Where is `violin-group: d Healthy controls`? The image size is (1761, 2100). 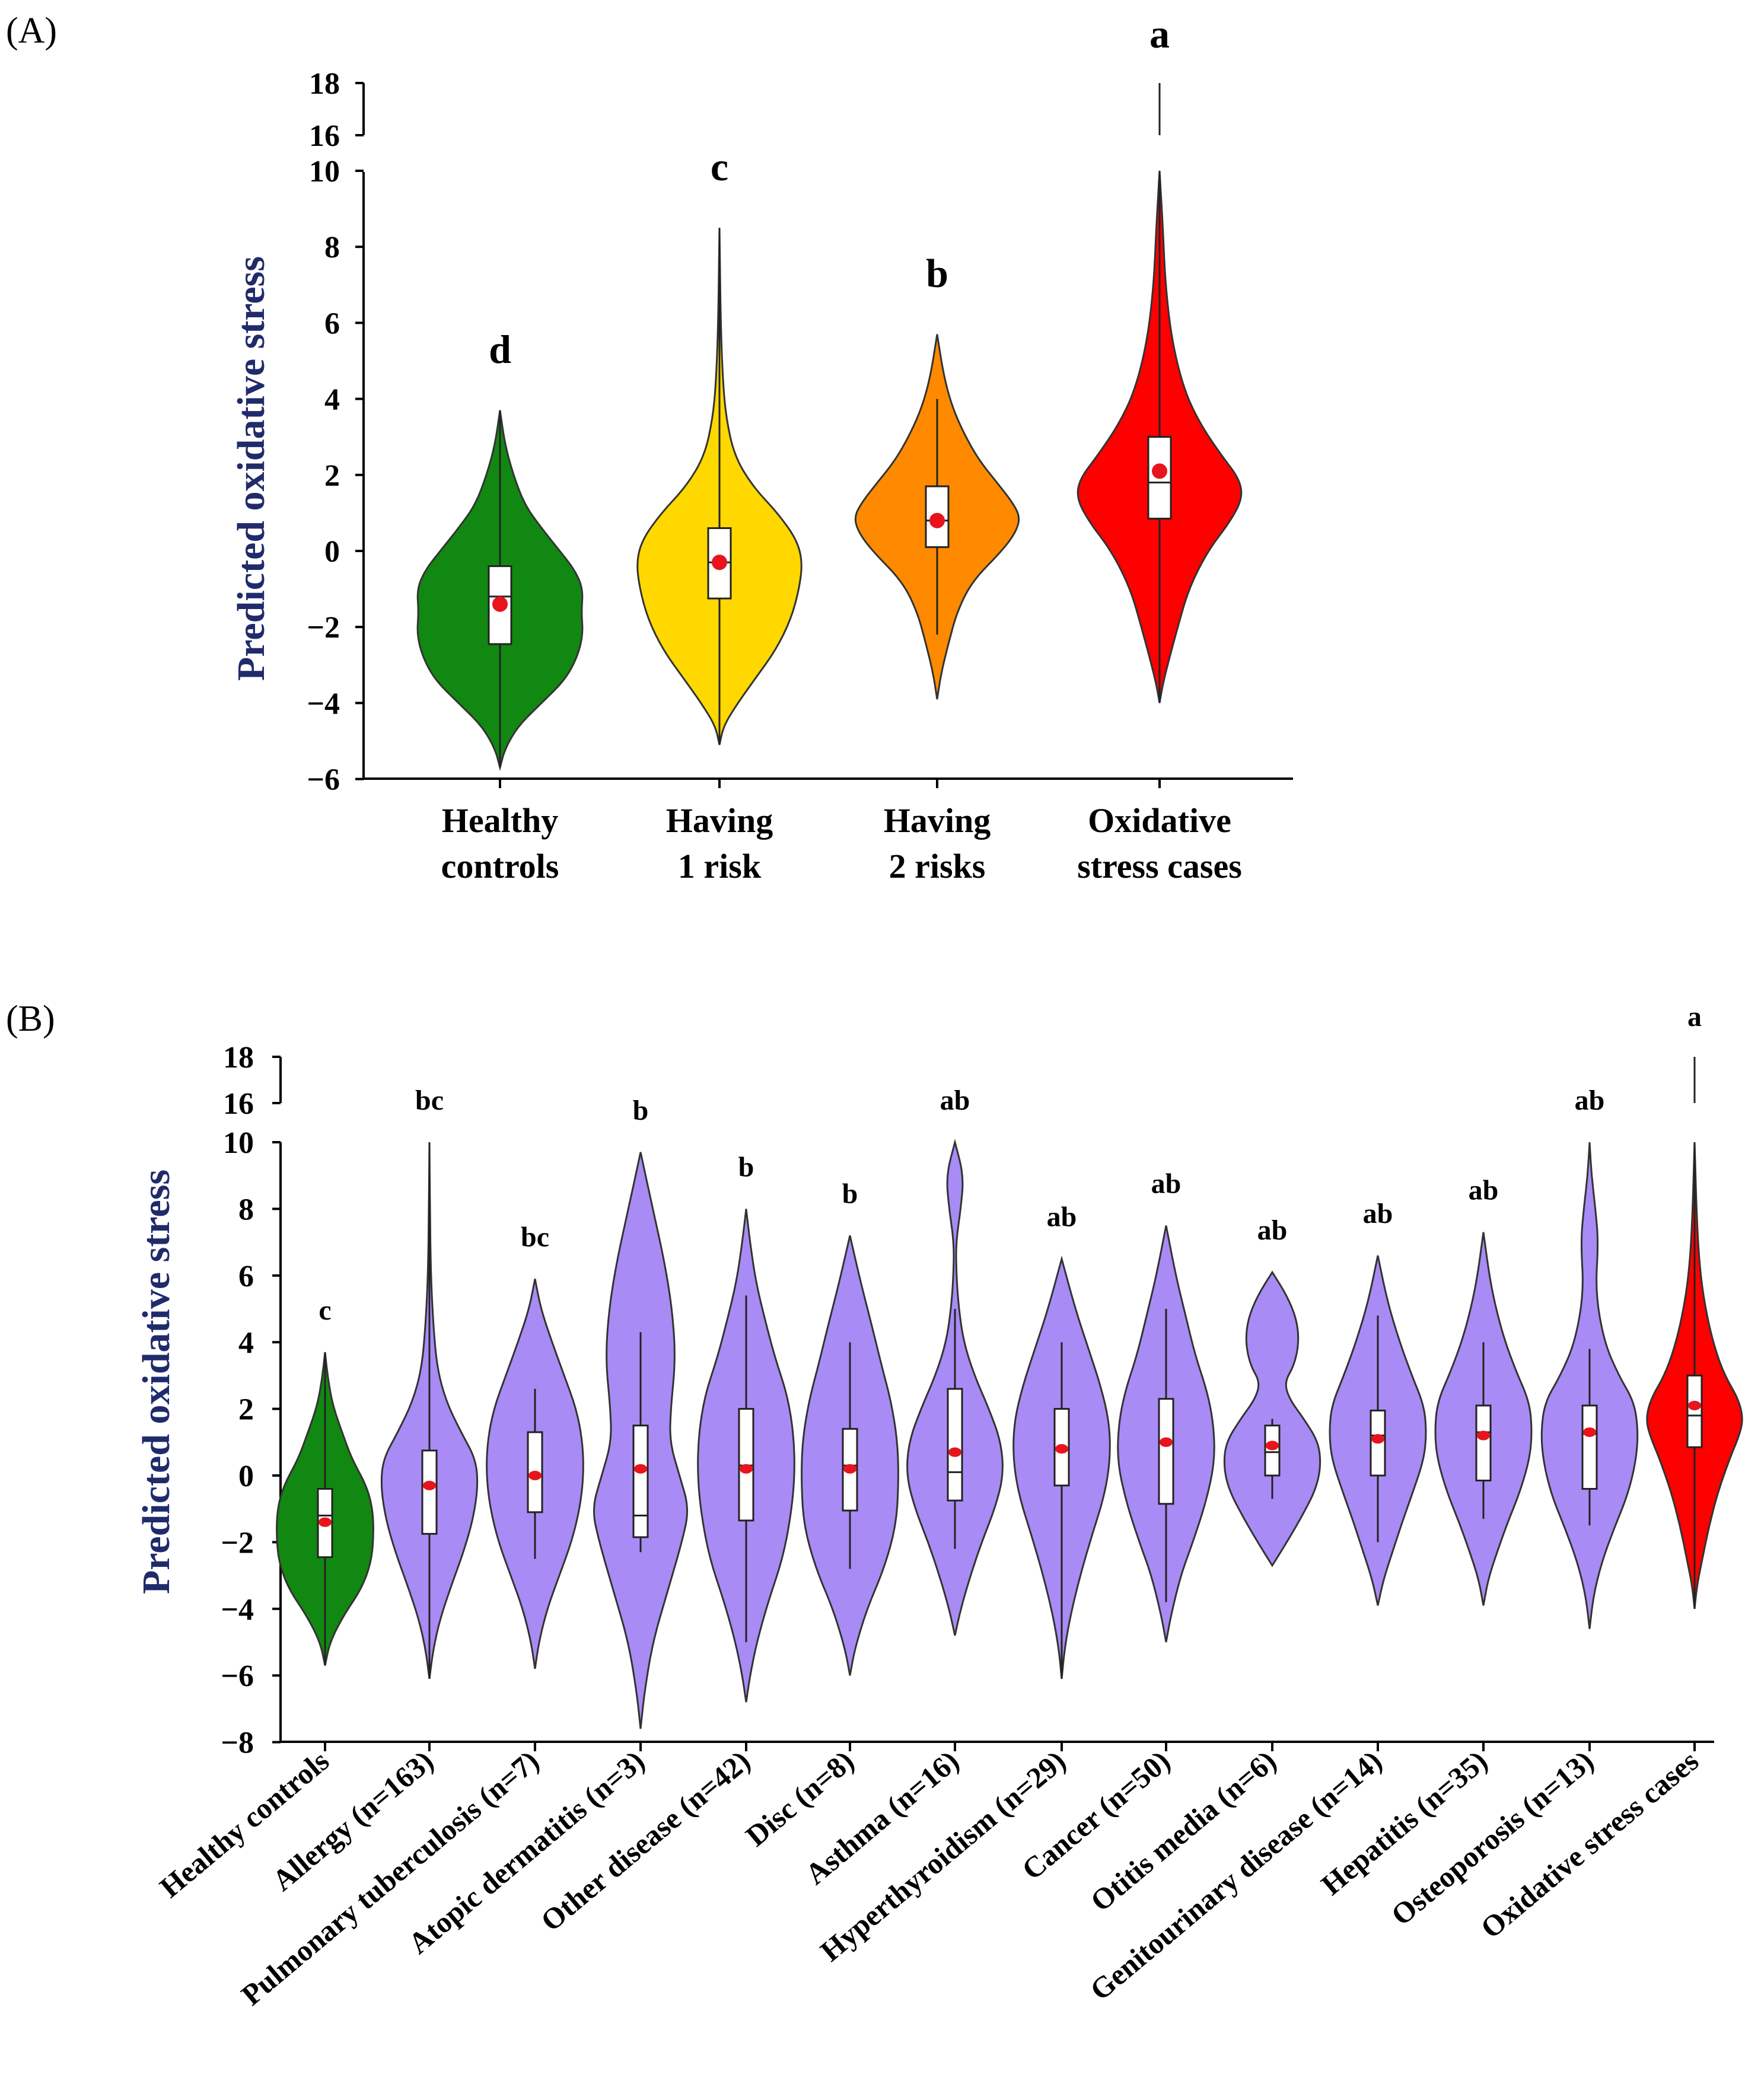
violin-group: d Healthy controls is located at coordinates (500, 606).